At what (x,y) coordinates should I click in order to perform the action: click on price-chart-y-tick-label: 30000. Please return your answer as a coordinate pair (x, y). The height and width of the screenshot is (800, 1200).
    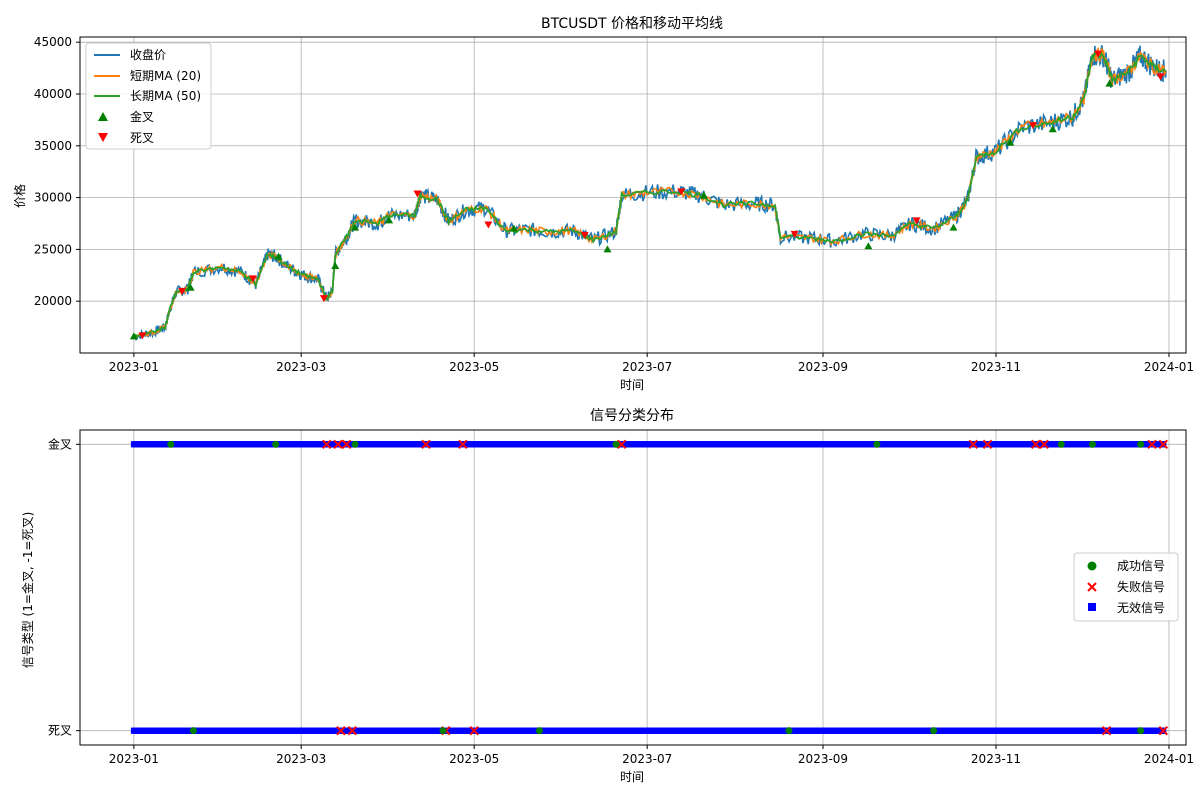
    Looking at the image, I should click on (53, 198).